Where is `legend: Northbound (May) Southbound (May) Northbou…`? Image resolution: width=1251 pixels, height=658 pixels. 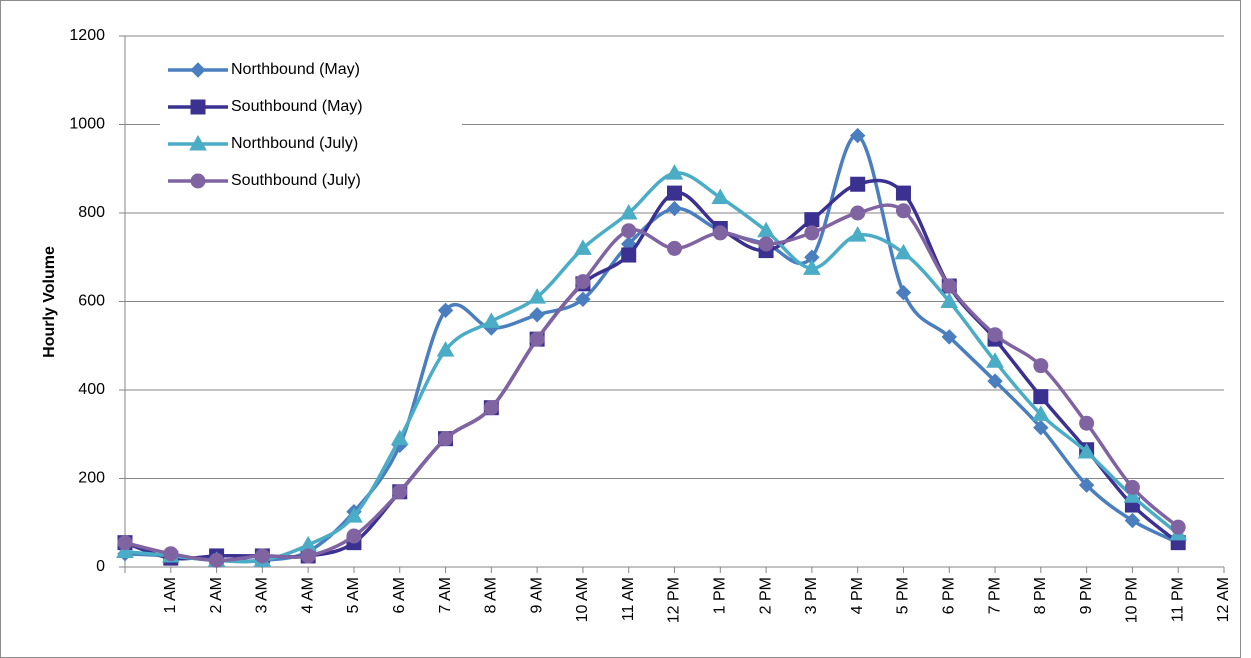 legend: Northbound (May) Southbound (May) Northbou… is located at coordinates (311, 129).